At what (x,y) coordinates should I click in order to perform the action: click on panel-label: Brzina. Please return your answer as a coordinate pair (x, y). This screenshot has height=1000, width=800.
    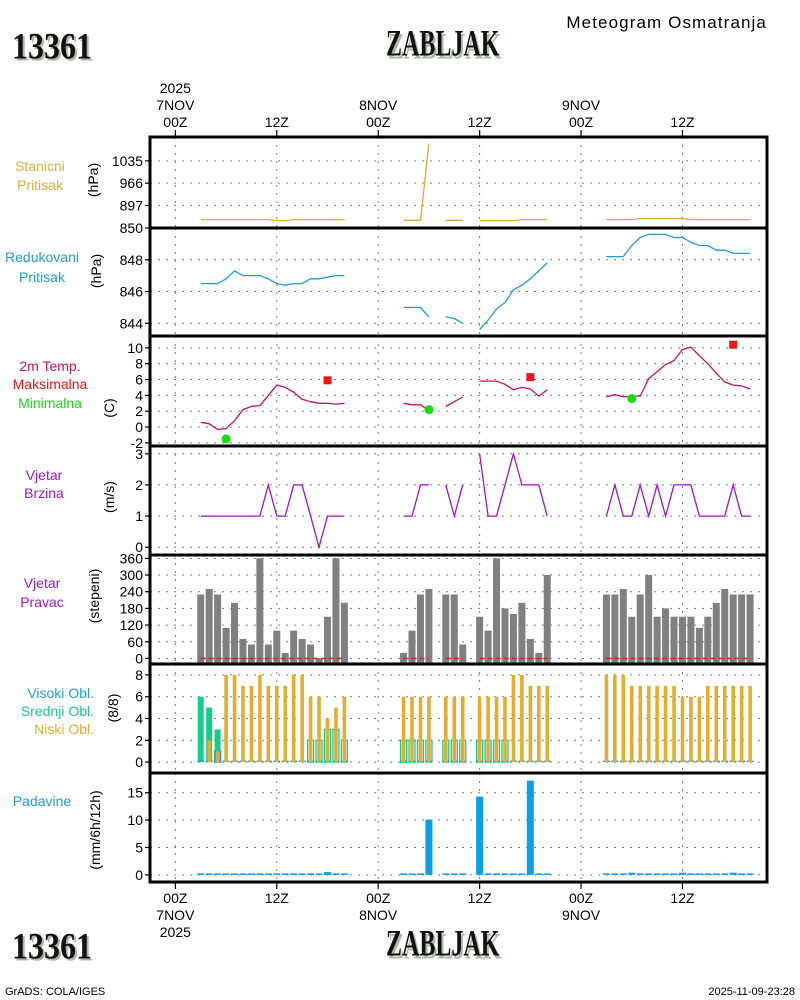
    Looking at the image, I should click on (44, 493).